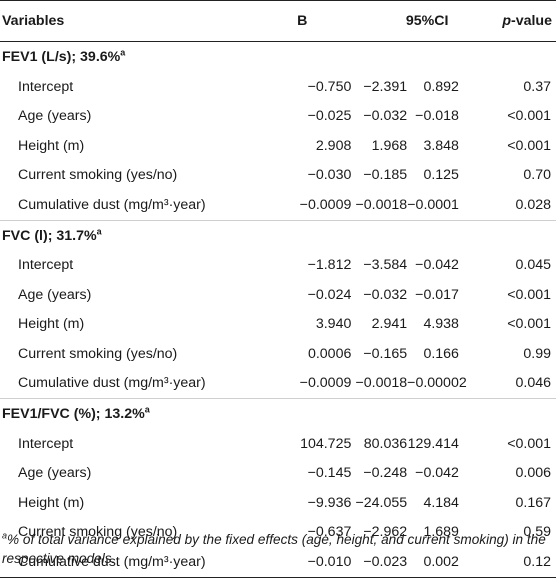 The image size is (556, 584). What do you see at coordinates (437, 383) in the screenshot?
I see `cell-ci-high: −0.00002` at bounding box center [437, 383].